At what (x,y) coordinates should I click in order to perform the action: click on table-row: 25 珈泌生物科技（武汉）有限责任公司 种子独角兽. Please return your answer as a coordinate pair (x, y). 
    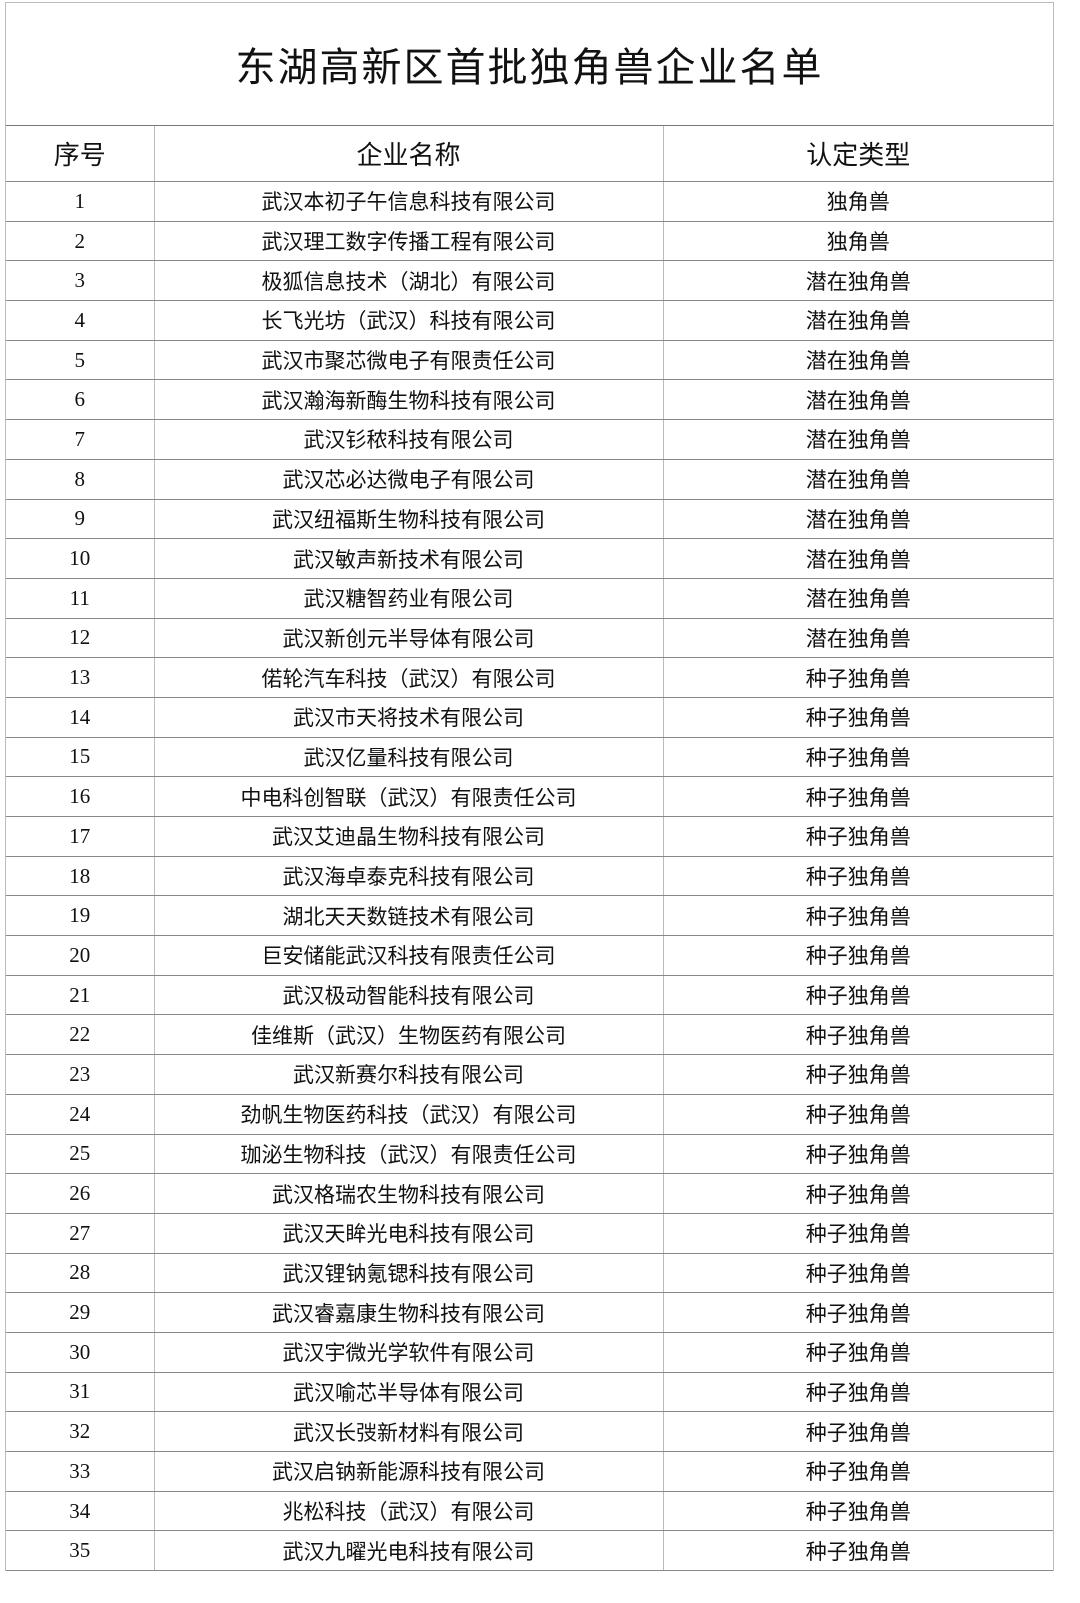
    Looking at the image, I should click on (529, 1154).